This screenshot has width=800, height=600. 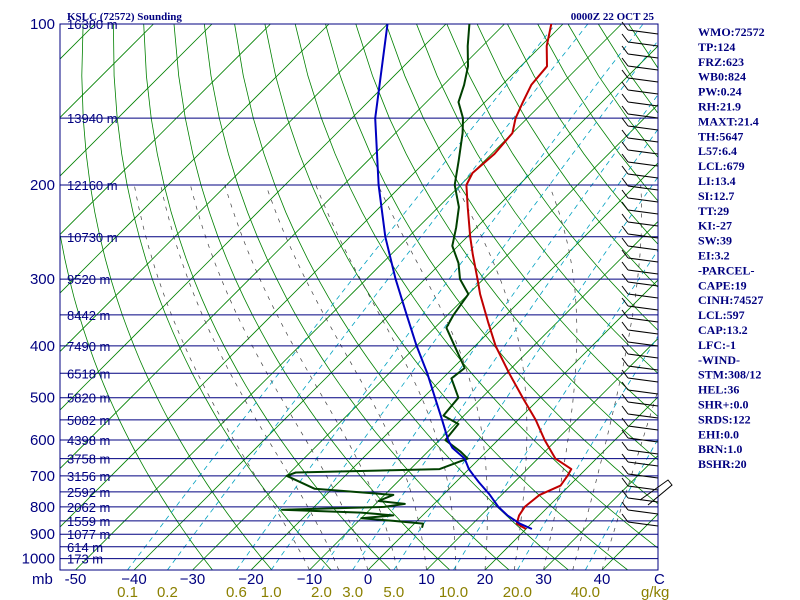 I want to click on index-value: KI:-27, so click(x=715, y=226).